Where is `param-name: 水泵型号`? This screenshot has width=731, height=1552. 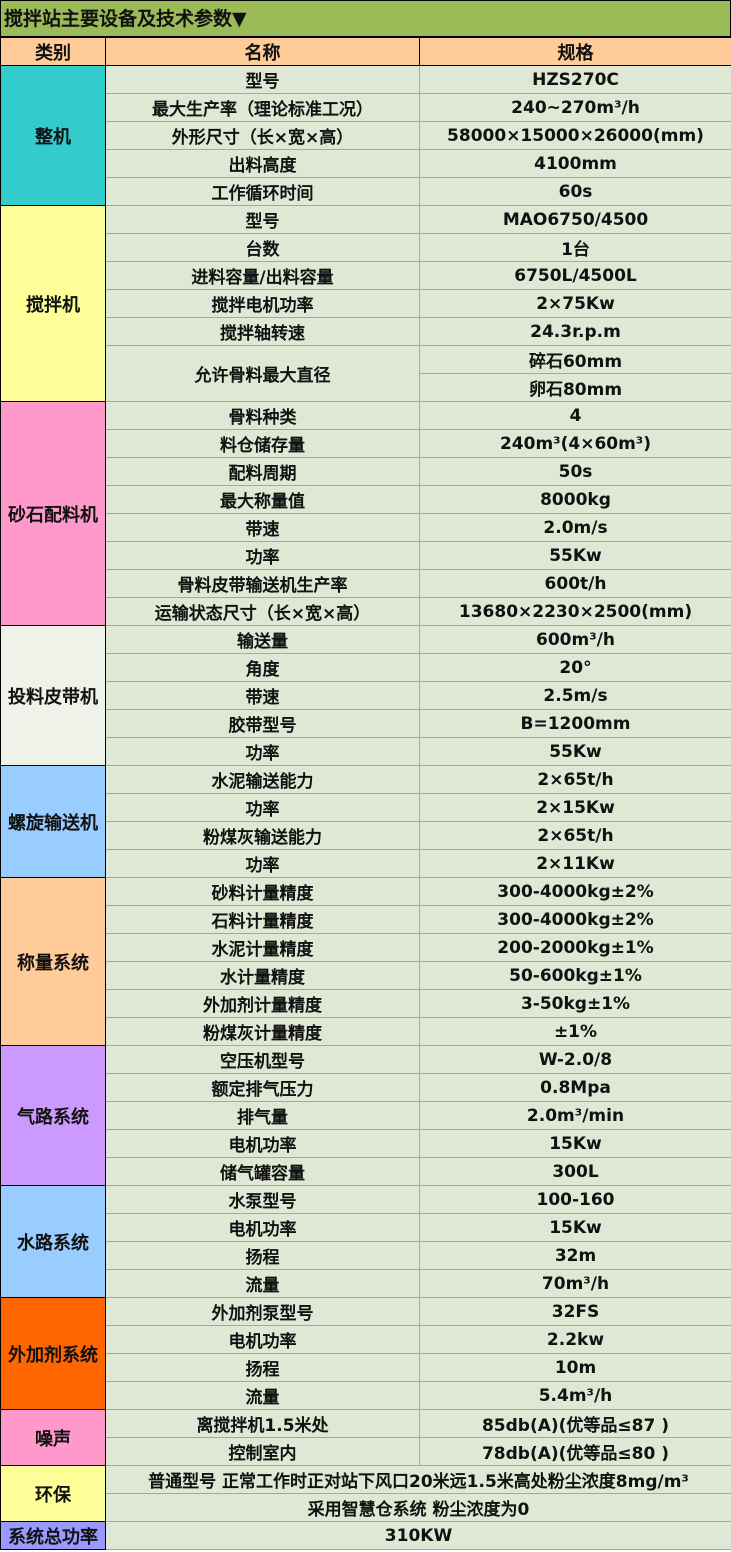 param-name: 水泵型号 is located at coordinates (262, 1199).